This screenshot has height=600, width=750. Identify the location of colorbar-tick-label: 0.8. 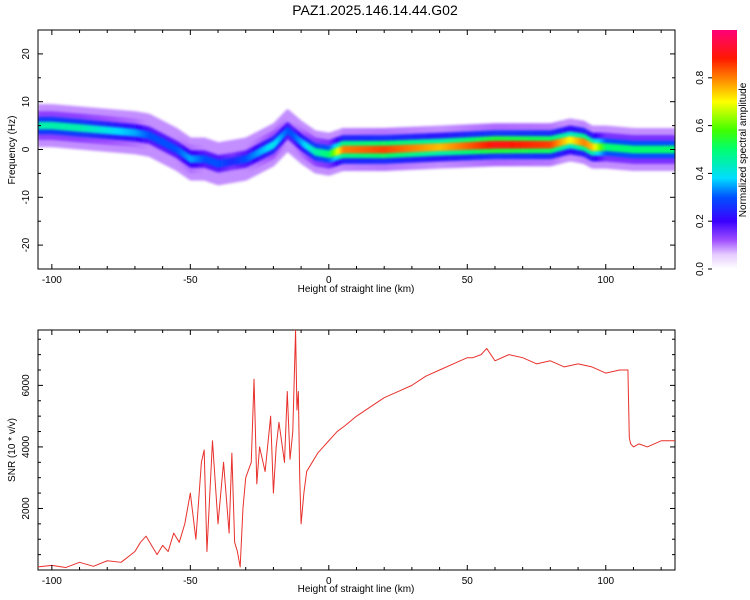
(700, 77).